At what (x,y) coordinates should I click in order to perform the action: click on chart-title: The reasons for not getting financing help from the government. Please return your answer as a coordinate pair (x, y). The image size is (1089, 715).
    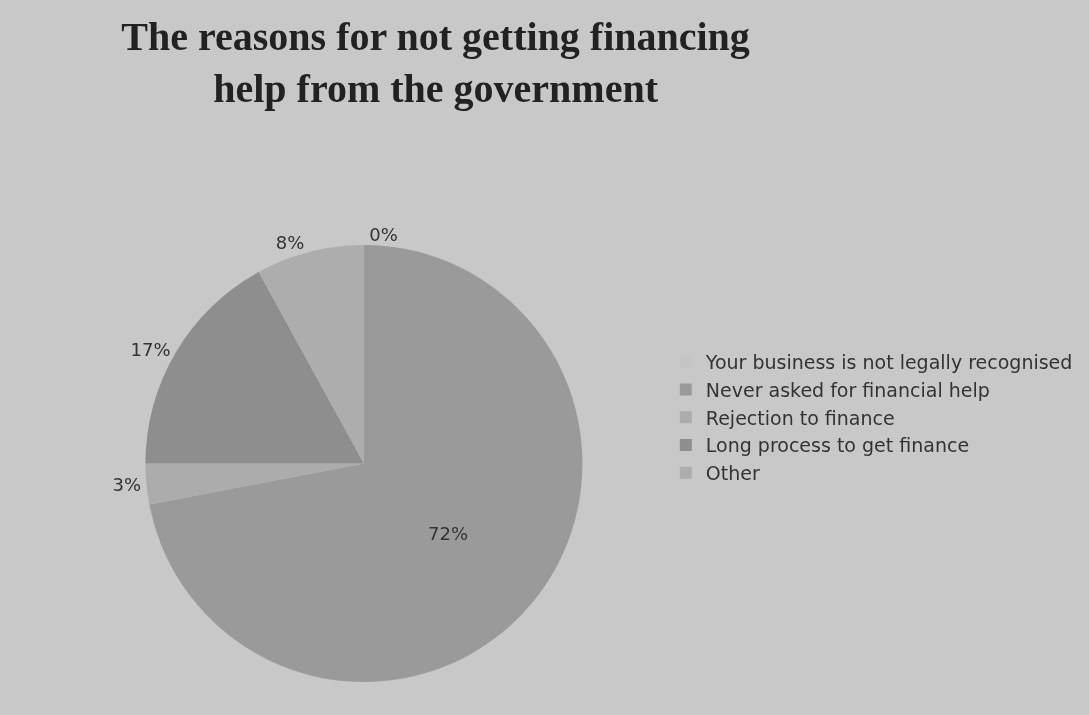
    Looking at the image, I should click on (435, 63).